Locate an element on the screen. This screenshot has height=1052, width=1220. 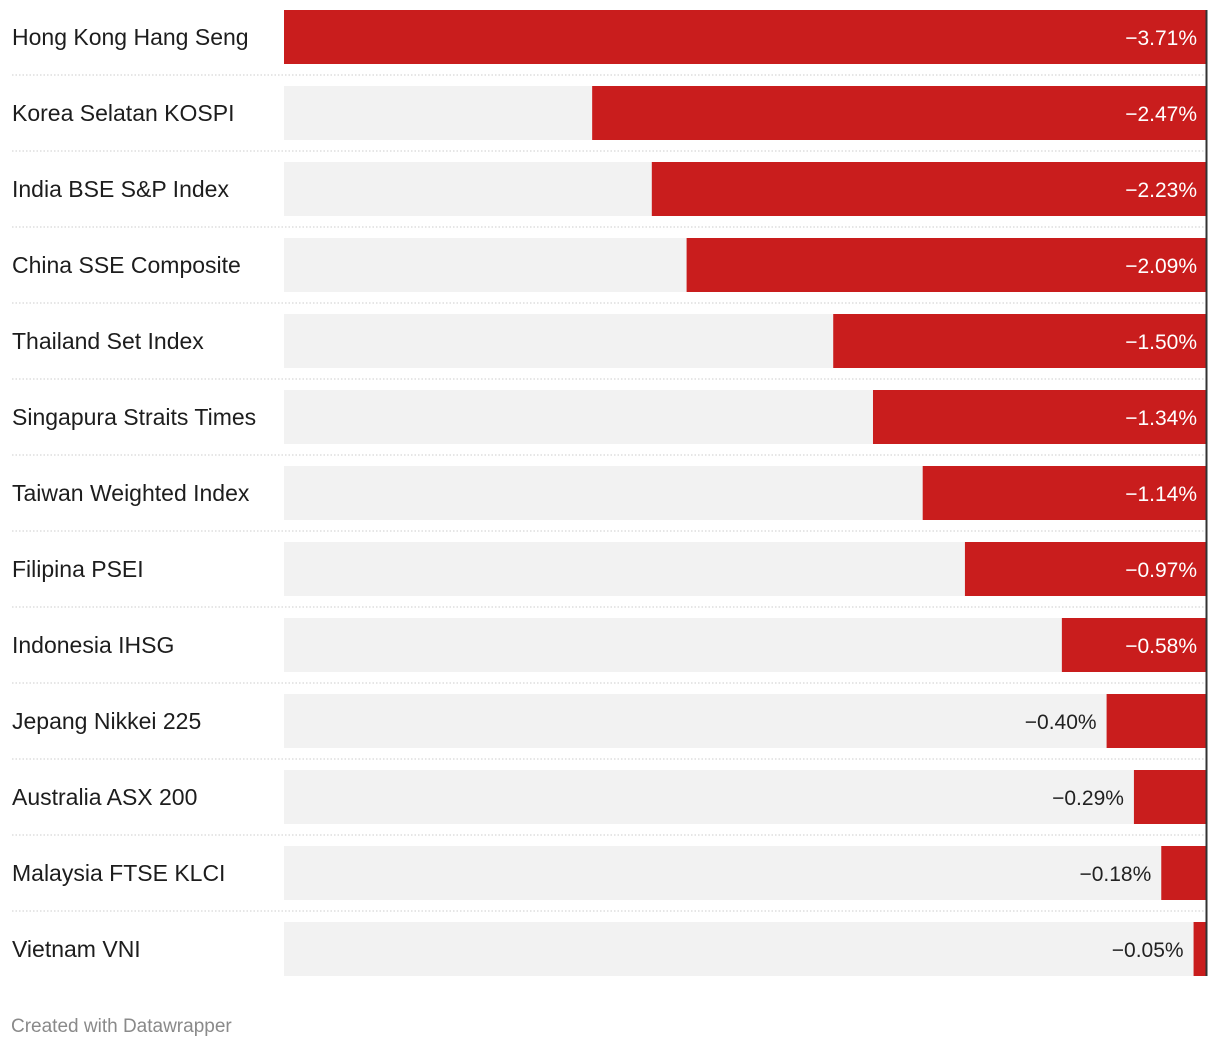
value-label: −0.18% is located at coordinates (1115, 874).